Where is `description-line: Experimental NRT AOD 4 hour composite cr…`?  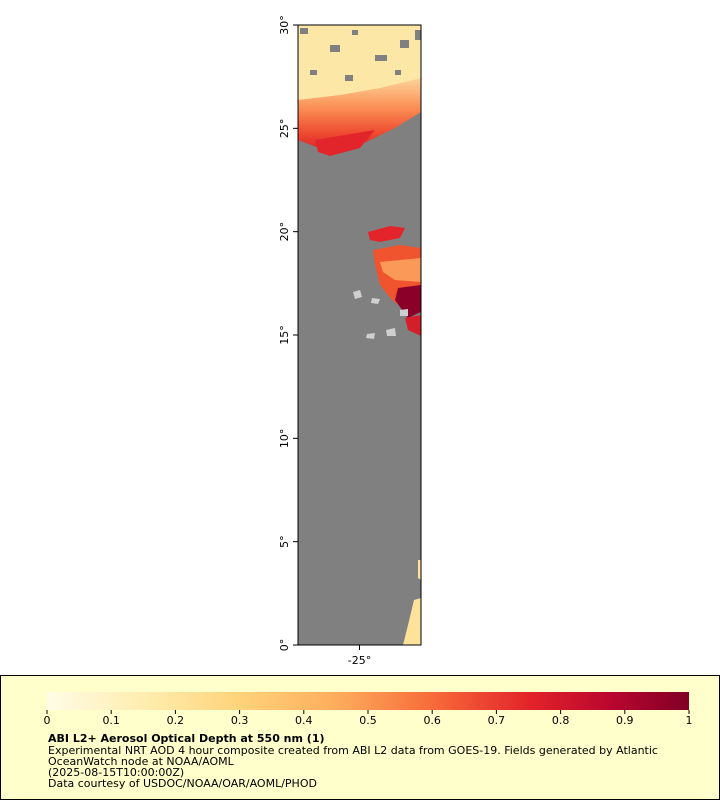 description-line: Experimental NRT AOD 4 hour composite cr… is located at coordinates (353, 750).